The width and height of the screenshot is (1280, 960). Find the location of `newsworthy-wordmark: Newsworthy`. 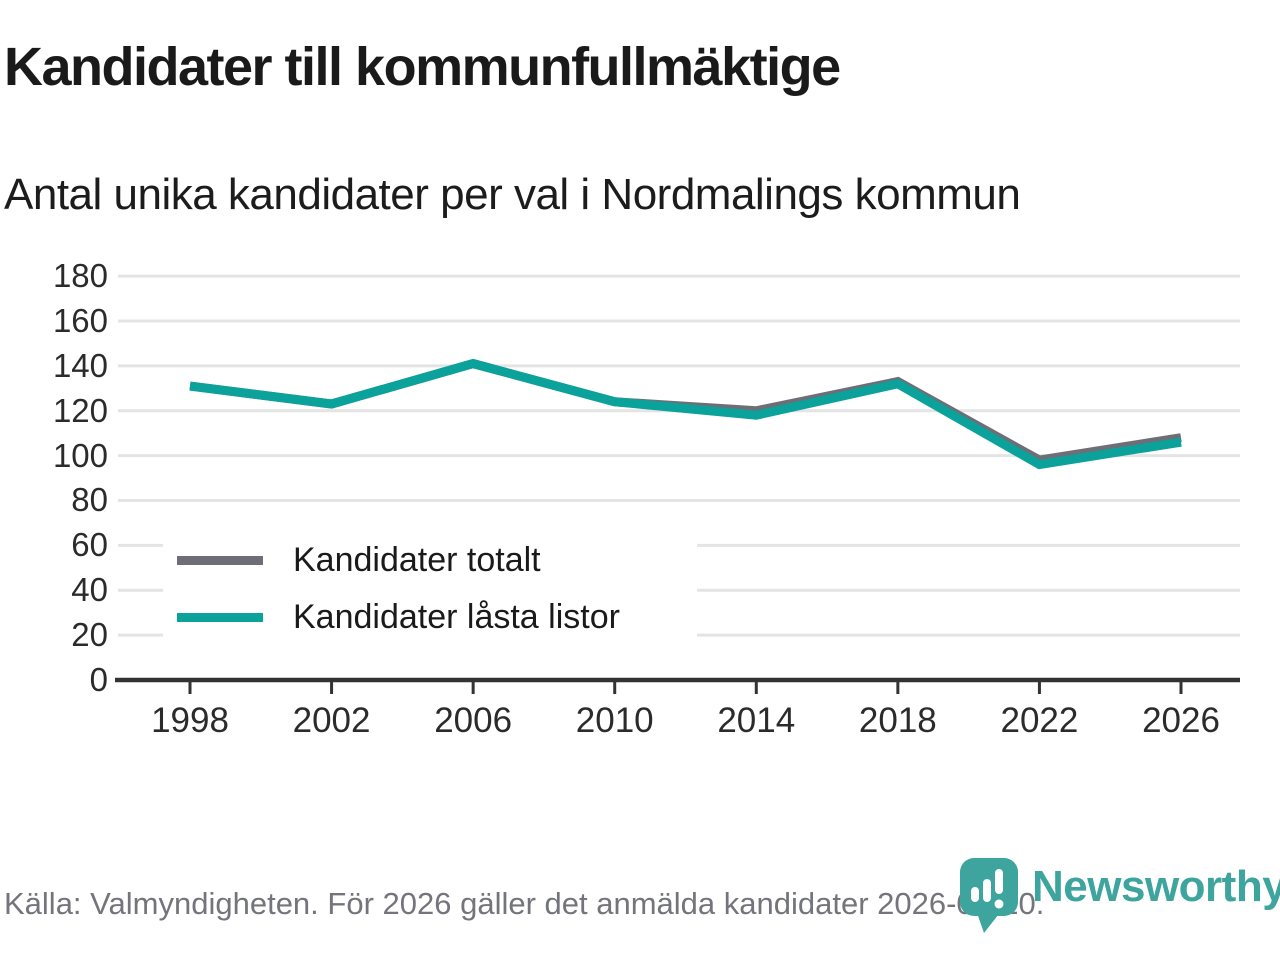

newsworthy-wordmark: Newsworthy is located at coordinates (1156, 886).